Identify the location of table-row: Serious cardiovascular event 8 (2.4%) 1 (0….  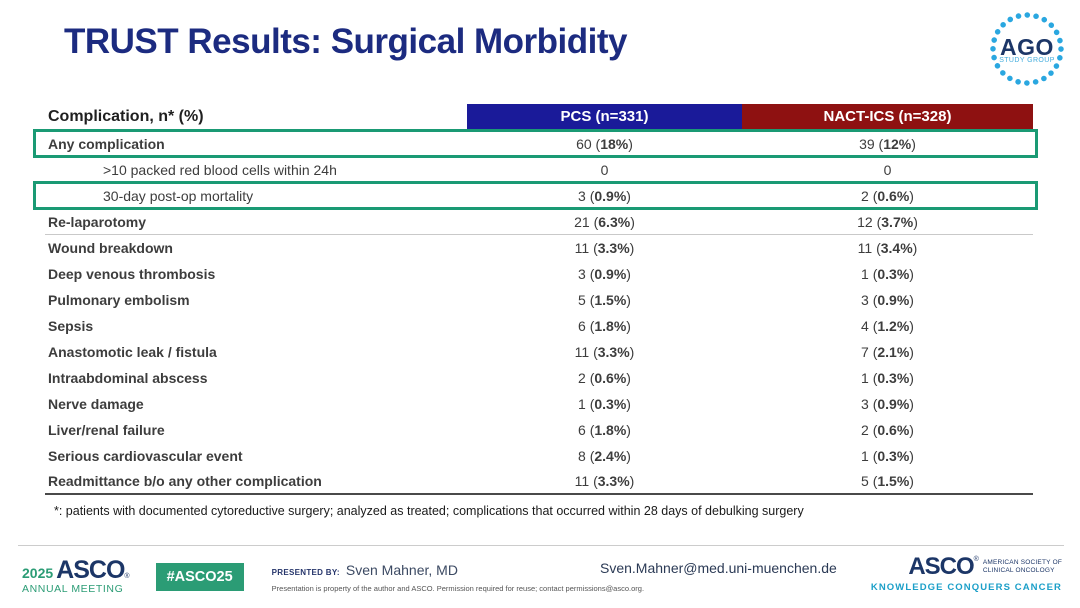
(539, 456).